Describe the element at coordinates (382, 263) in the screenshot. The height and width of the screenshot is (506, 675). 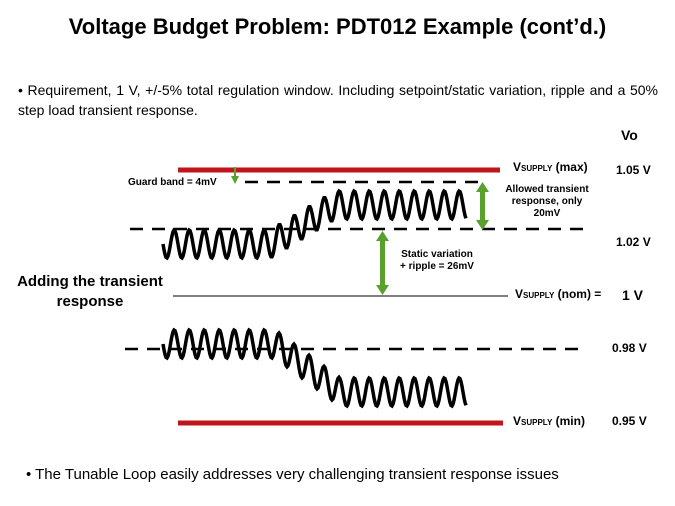
I see `static-variation-arrow` at that location.